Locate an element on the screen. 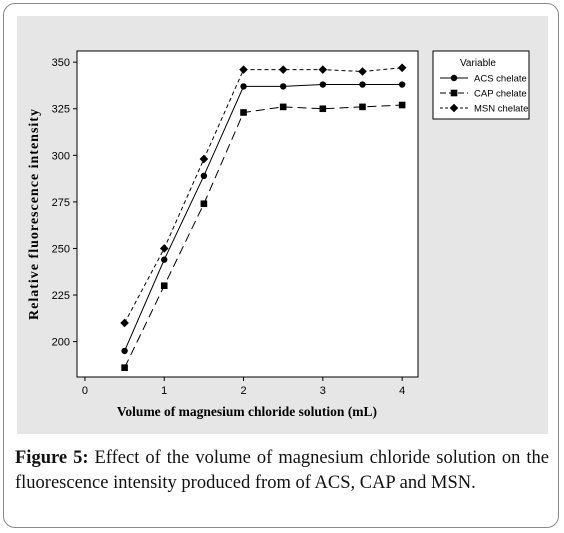  y-tick-label: 225 is located at coordinates (61, 296).